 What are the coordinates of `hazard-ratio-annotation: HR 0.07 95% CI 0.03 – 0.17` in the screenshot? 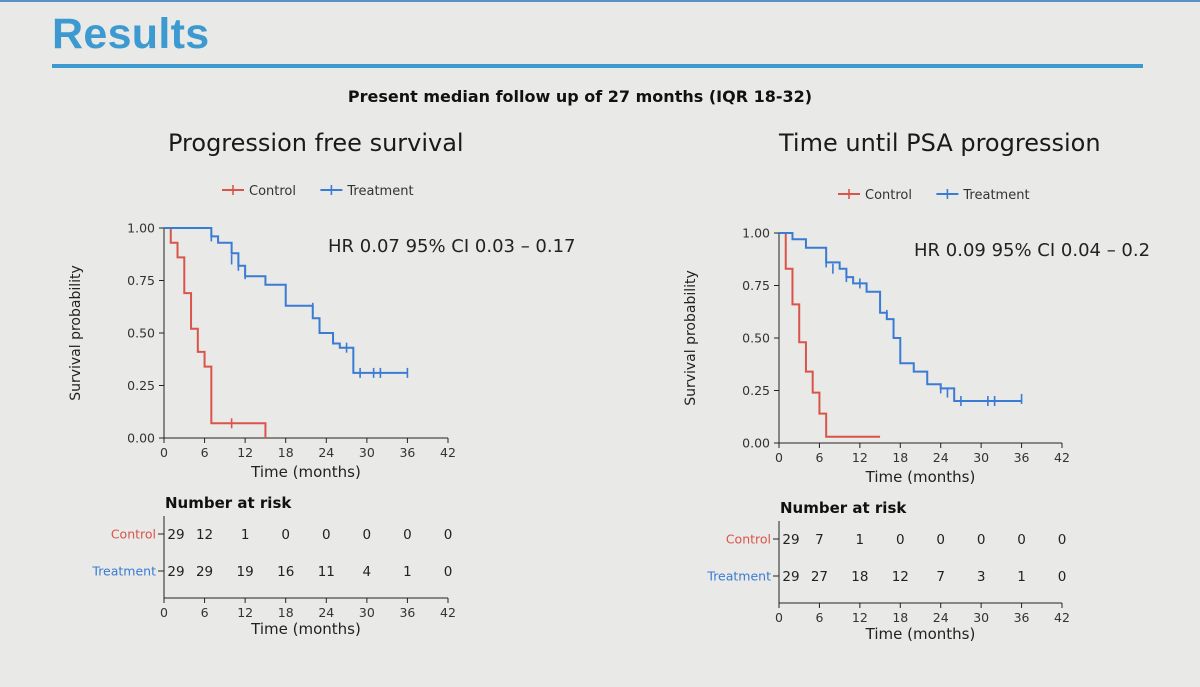 It's located at (452, 246).